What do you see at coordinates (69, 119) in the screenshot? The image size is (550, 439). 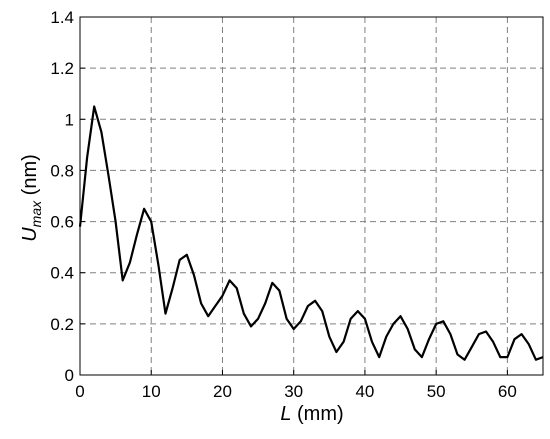 I see `y-tick-label: 1` at bounding box center [69, 119].